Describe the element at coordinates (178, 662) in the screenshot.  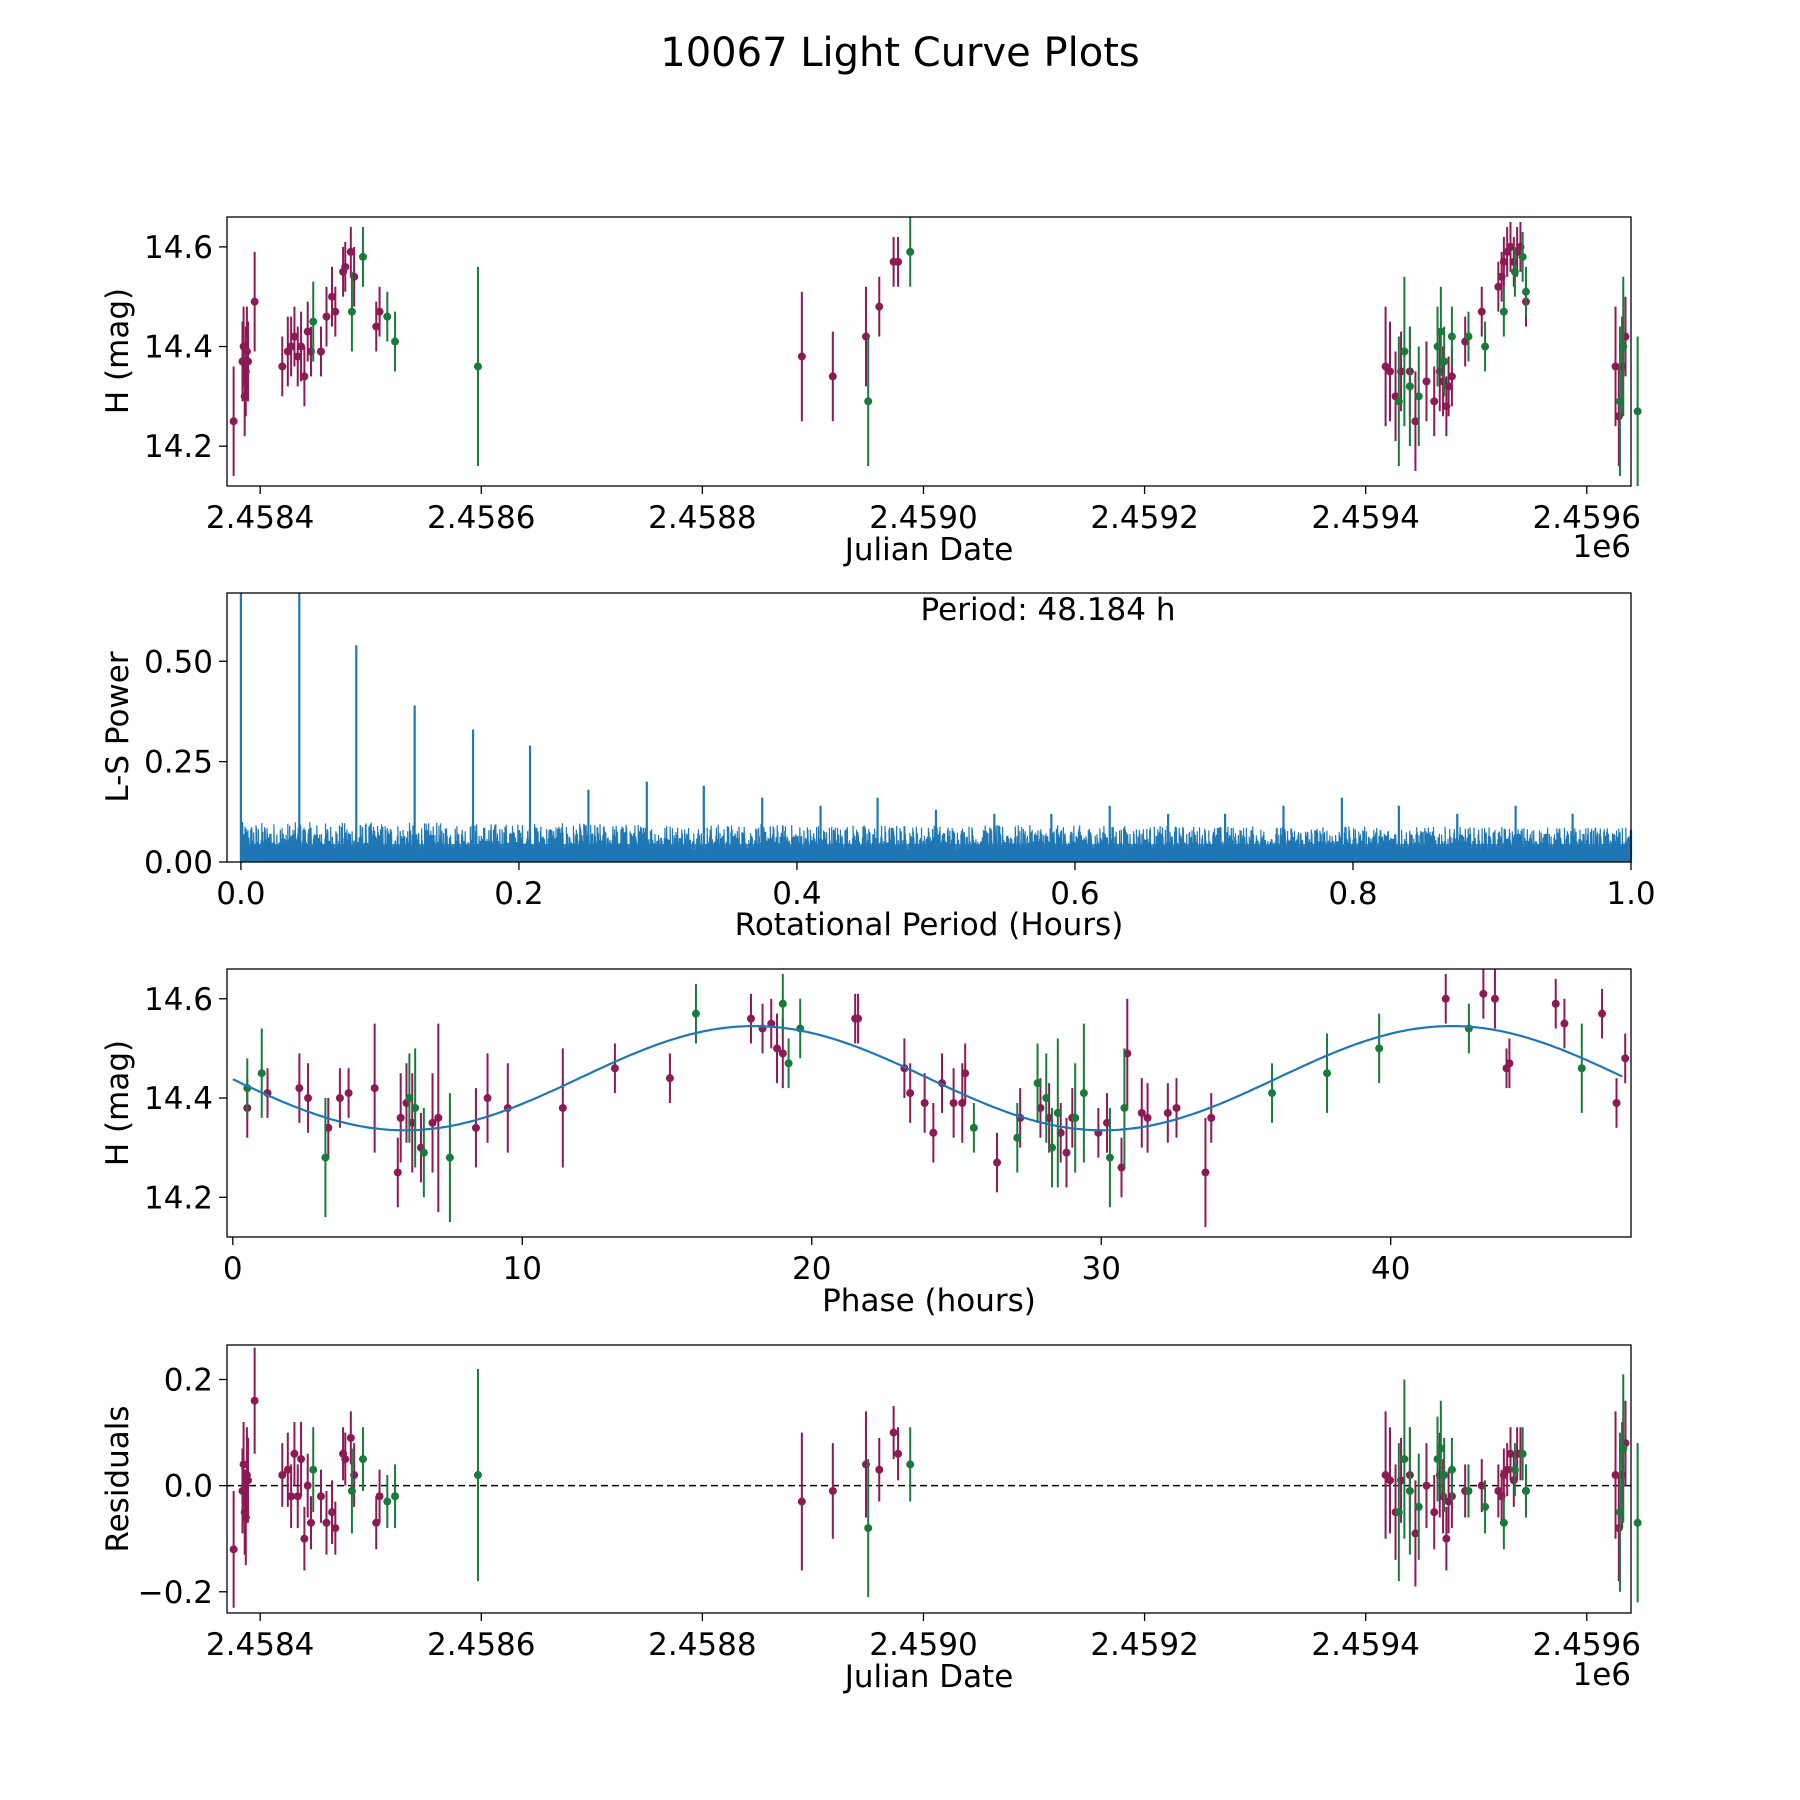
I see `periodogram: 0.50` at that location.